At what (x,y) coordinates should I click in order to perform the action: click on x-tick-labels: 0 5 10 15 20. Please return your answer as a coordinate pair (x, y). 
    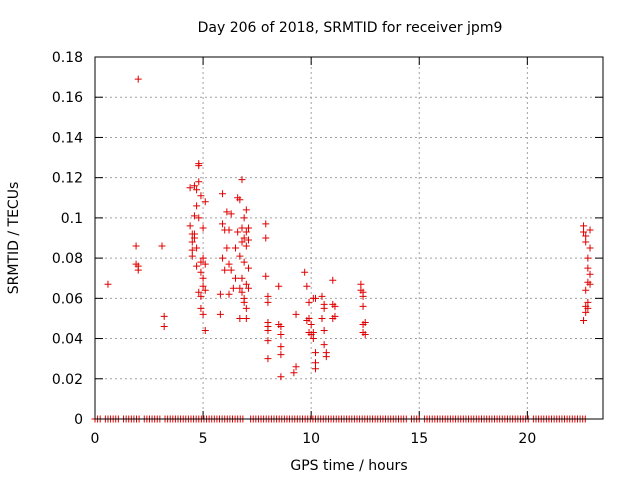
    Looking at the image, I should click on (314, 439).